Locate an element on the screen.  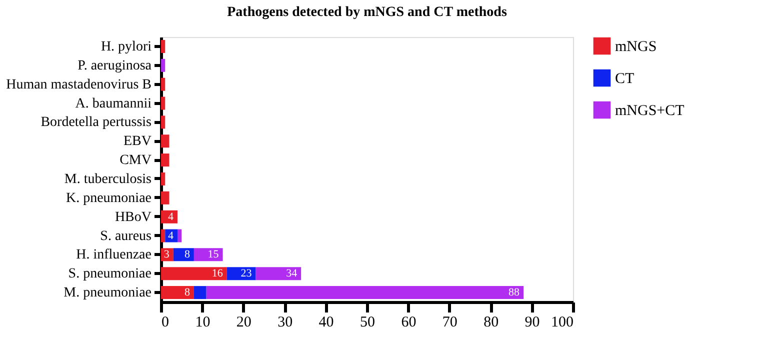
x-tick-label: 60 is located at coordinates (408, 322).